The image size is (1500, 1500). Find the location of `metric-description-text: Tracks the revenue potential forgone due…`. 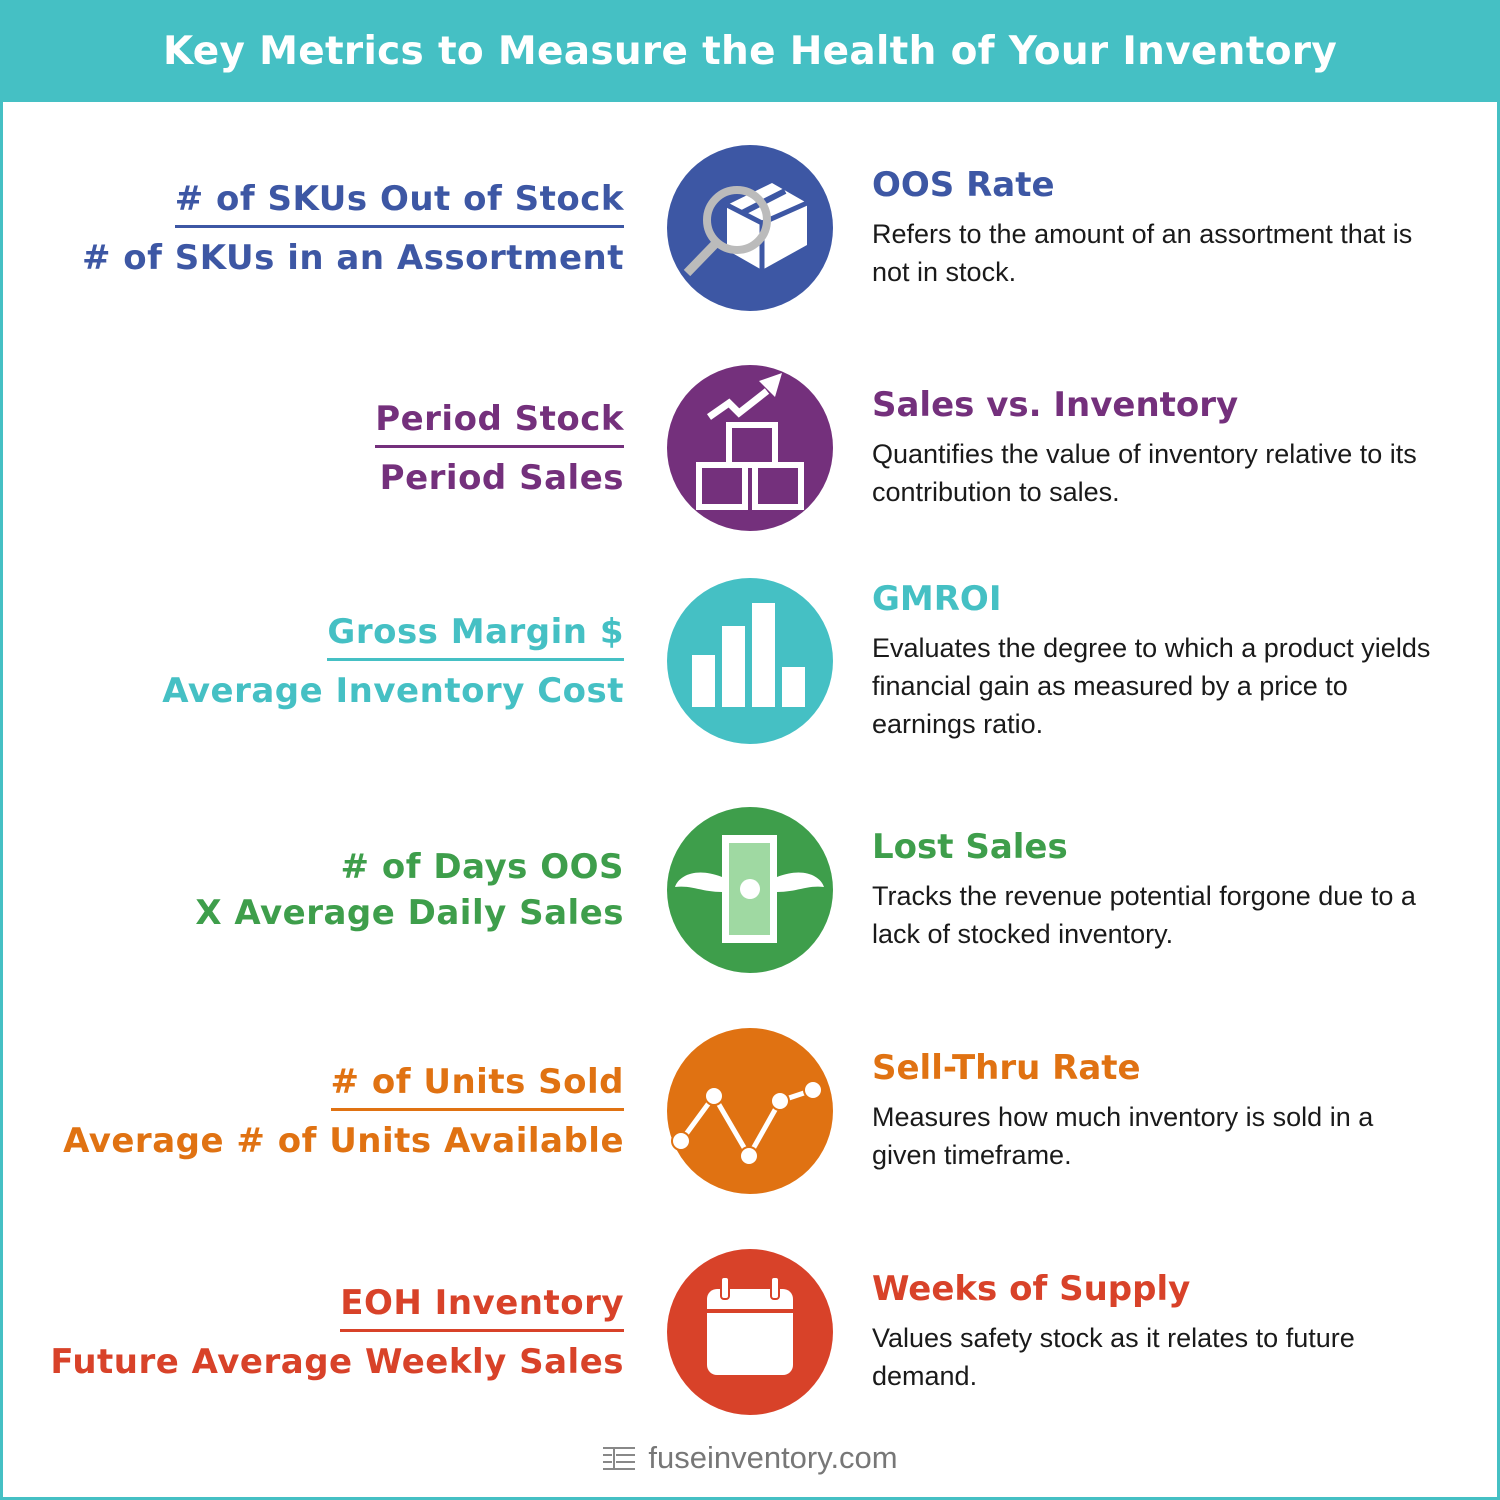

metric-description-text: Tracks the revenue potential forgone due… is located at coordinates (1144, 915).